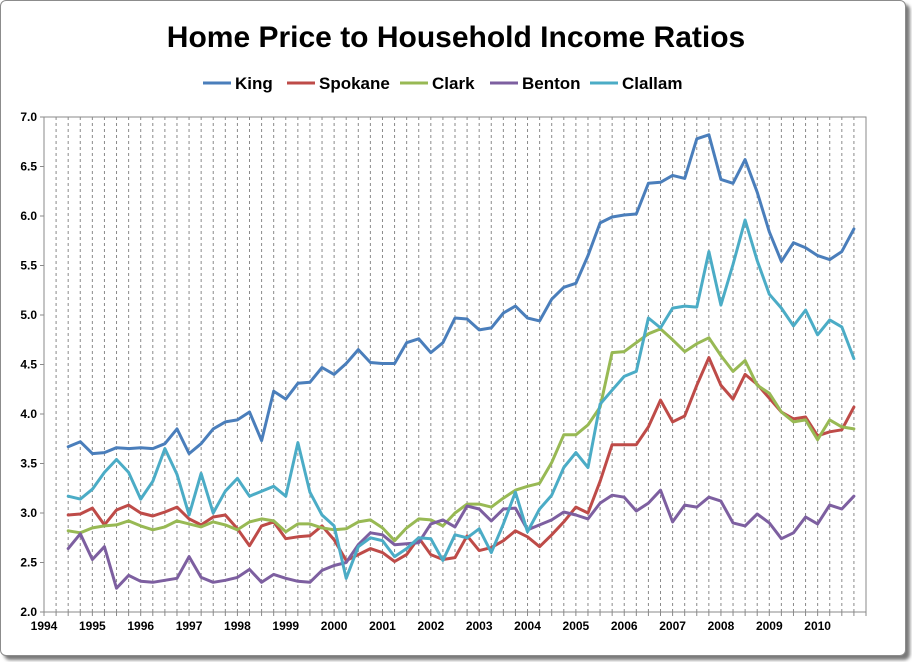 This screenshot has height=662, width=912. What do you see at coordinates (382, 626) in the screenshot?
I see `x-tick-label: 2001` at bounding box center [382, 626].